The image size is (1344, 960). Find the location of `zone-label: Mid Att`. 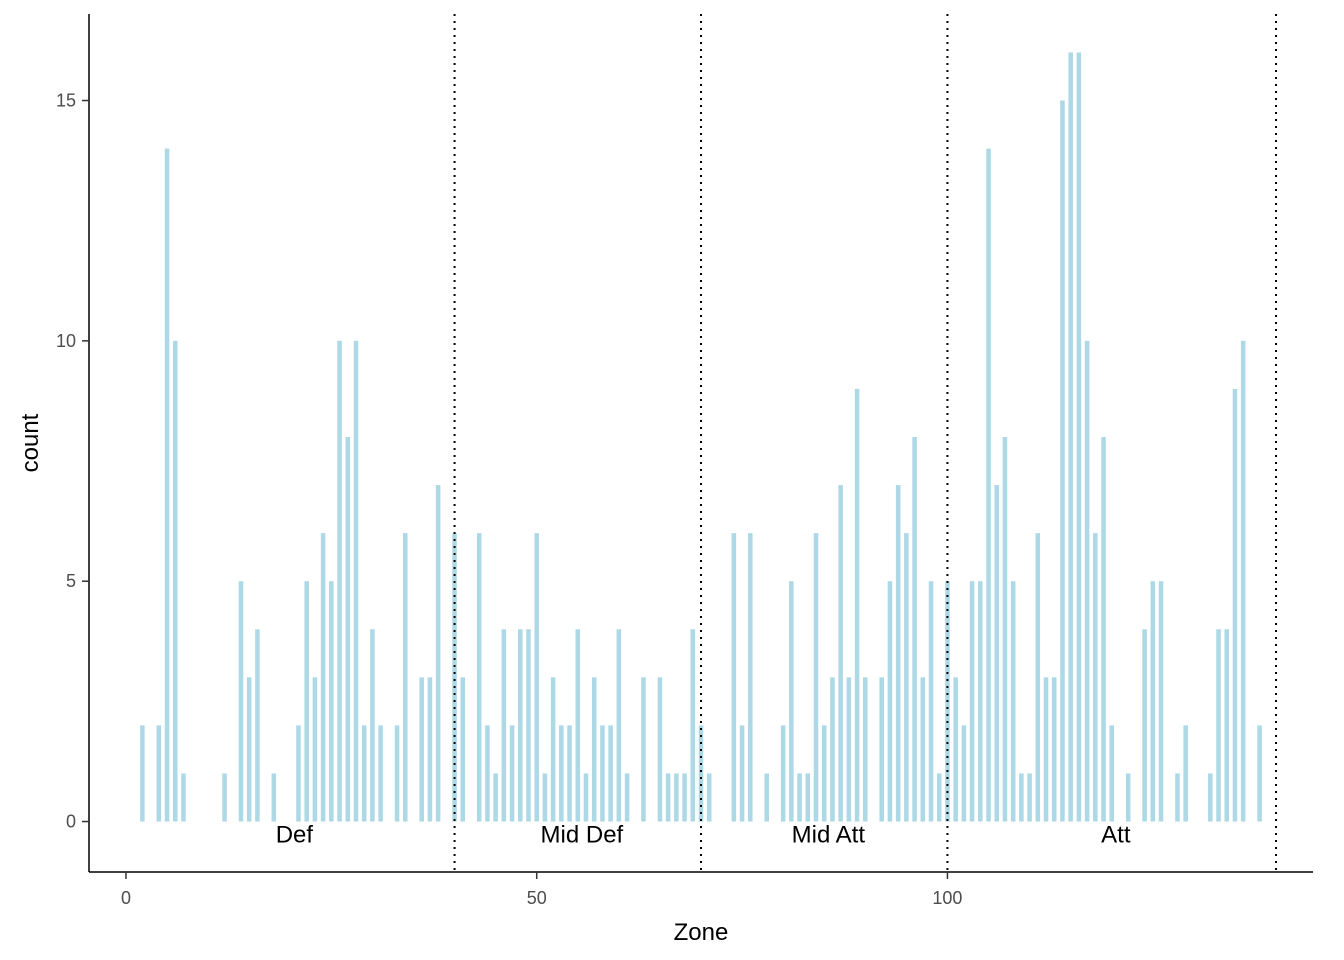

zone-label: Mid Att is located at coordinates (829, 835).